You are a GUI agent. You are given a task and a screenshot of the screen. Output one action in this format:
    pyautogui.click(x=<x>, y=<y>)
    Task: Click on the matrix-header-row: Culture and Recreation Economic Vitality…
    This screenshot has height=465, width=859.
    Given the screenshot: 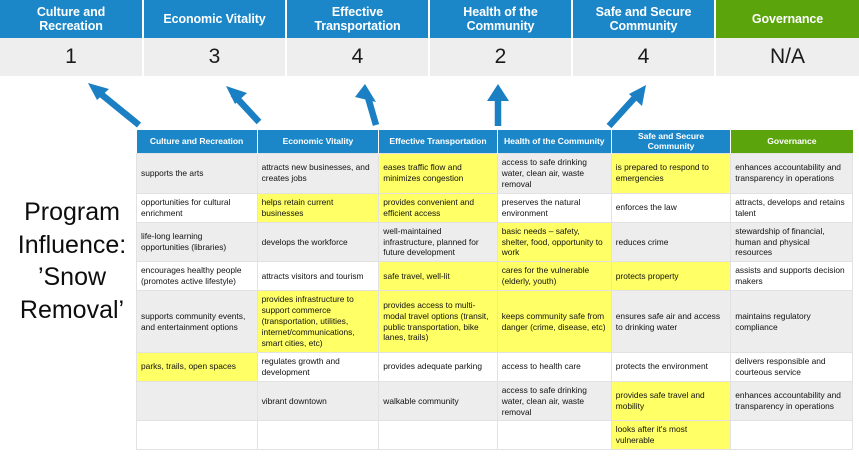 What is the action you would take?
    pyautogui.click(x=494, y=142)
    